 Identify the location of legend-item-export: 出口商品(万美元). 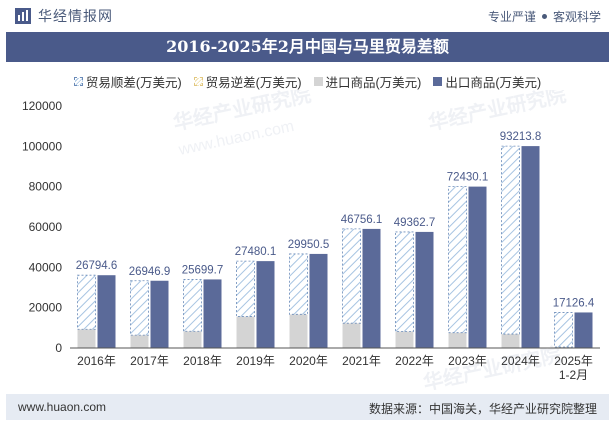
(487, 81).